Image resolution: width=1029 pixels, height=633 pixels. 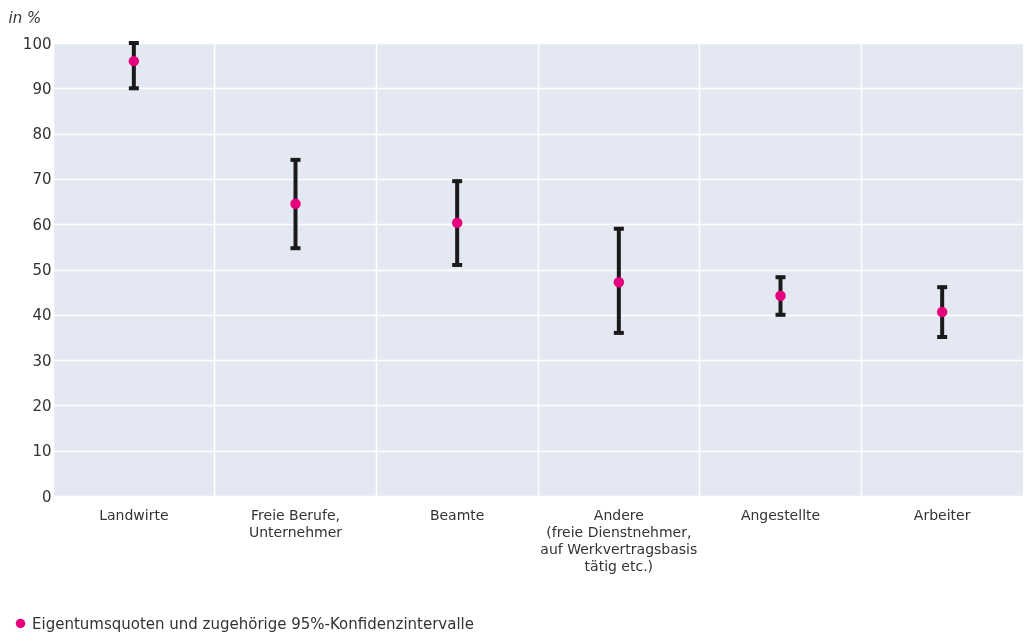 What do you see at coordinates (295, 523) in the screenshot?
I see `x-tick-label: Freie Berufe, Unternehmer` at bounding box center [295, 523].